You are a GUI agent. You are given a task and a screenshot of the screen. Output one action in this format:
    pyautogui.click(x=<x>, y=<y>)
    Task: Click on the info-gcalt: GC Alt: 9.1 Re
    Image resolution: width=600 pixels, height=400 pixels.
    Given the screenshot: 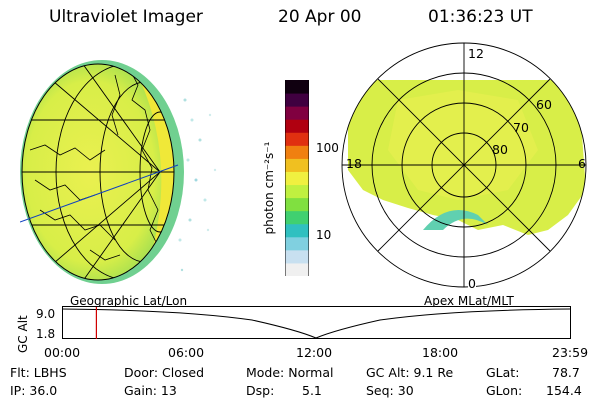 What is the action you would take?
    pyautogui.click(x=410, y=372)
    